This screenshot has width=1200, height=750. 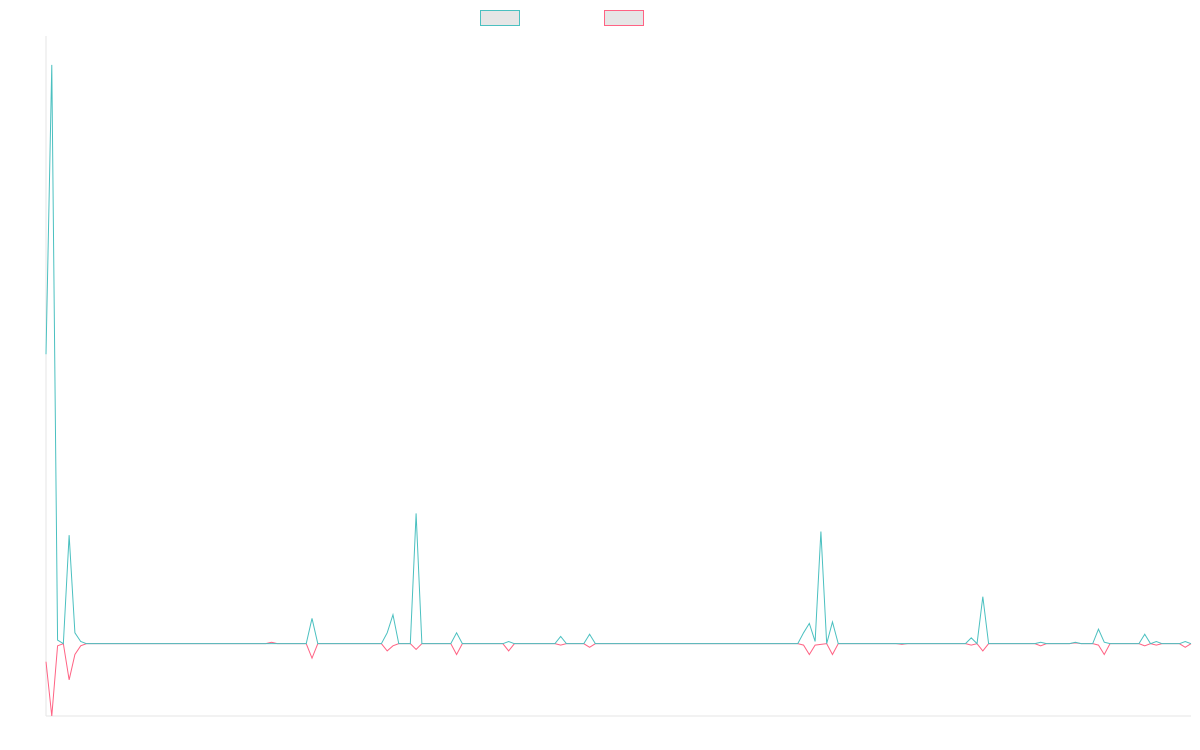 I want to click on legend-item-teal, so click(x=503, y=18).